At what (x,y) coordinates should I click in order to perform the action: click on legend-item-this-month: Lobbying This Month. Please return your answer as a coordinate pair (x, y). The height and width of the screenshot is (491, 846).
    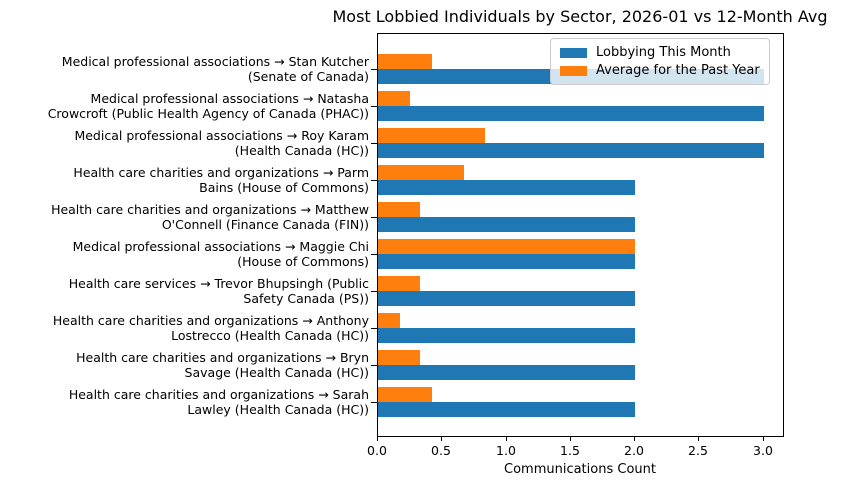
    Looking at the image, I should click on (660, 52).